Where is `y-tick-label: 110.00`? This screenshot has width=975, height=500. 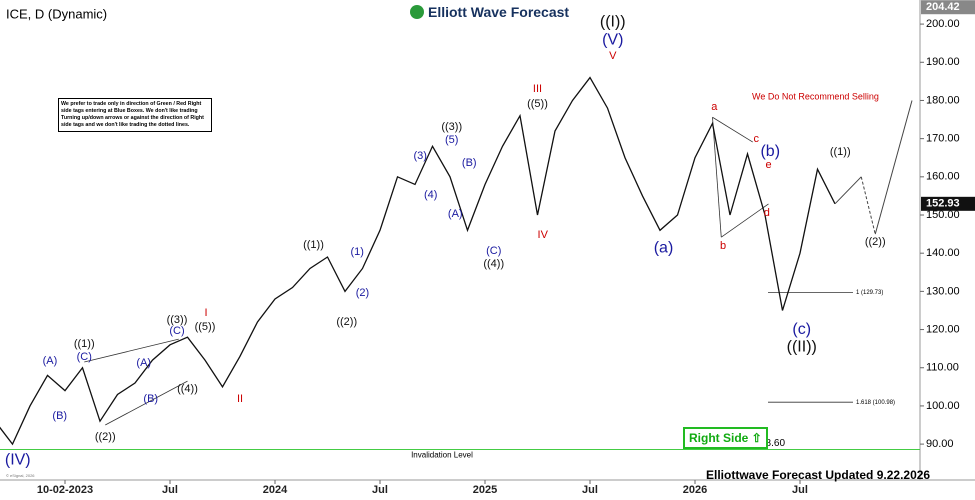
y-tick-label: 110.00 is located at coordinates (942, 368).